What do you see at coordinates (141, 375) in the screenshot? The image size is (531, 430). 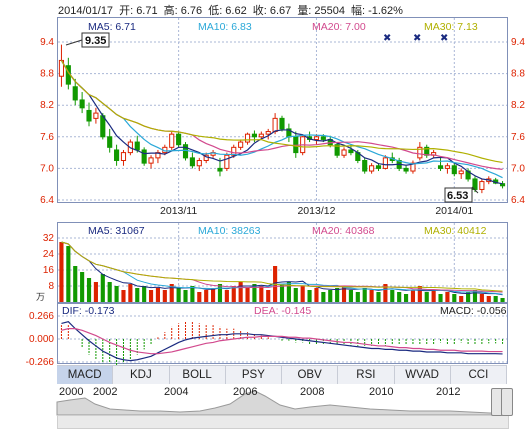 I see `tab-kdj: KDJ` at bounding box center [141, 375].